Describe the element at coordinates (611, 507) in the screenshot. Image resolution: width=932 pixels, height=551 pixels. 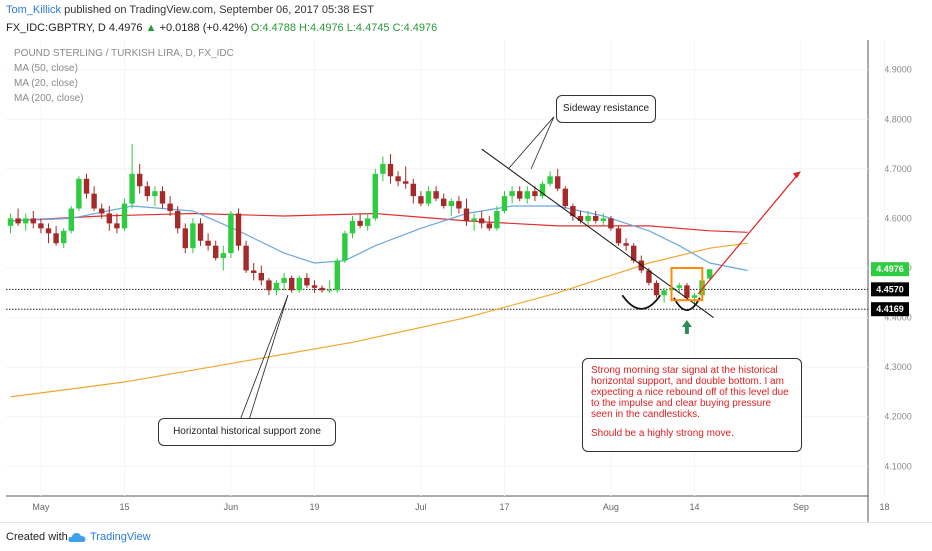
I see `x-tick-label: Aug` at that location.